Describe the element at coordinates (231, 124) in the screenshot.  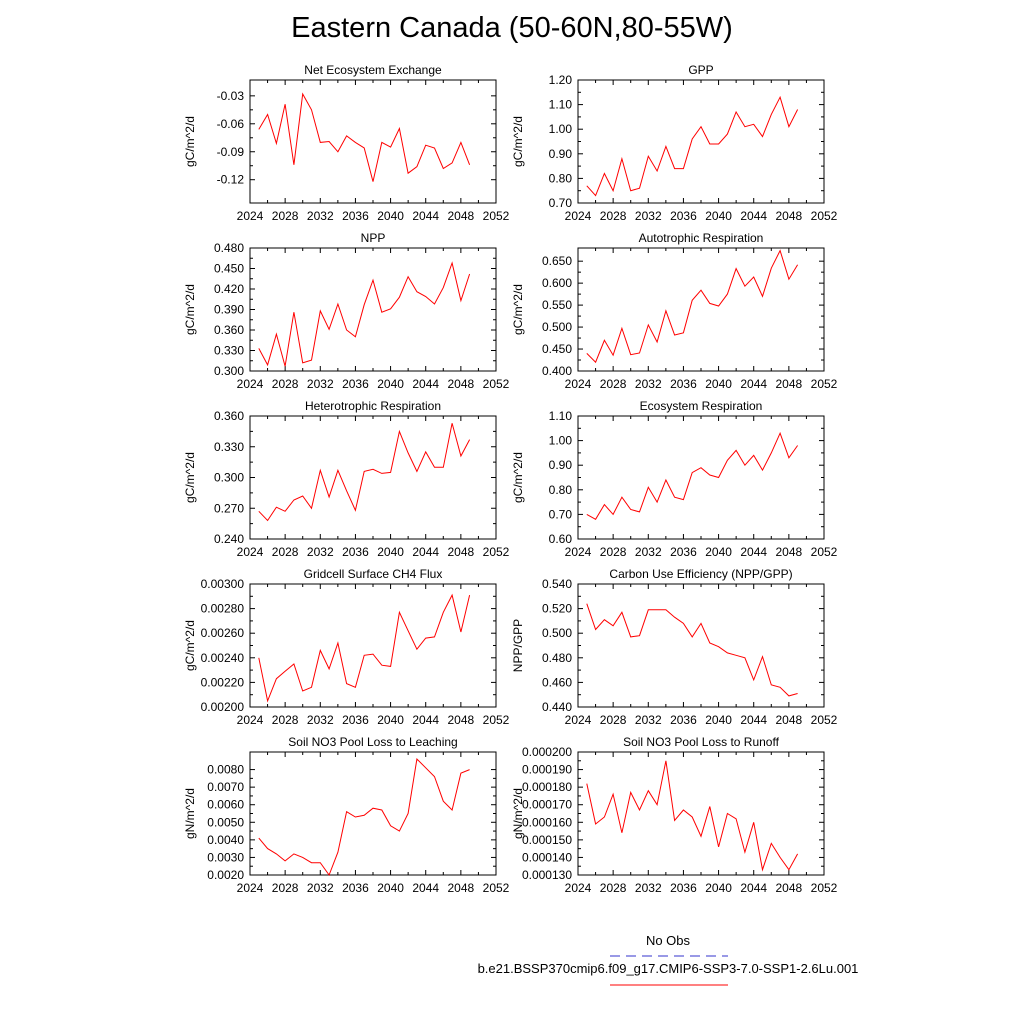
I see `y-tick-label: -0.06` at that location.